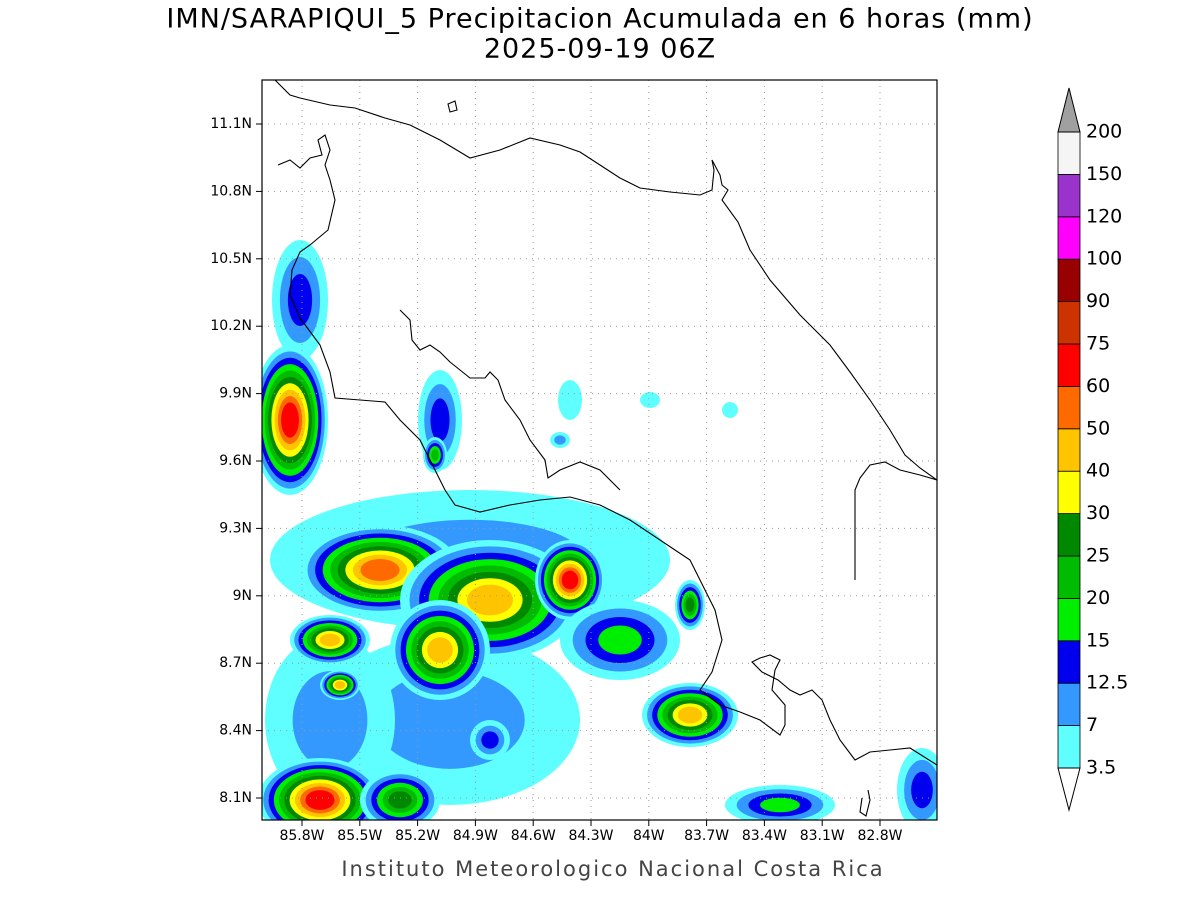 This screenshot has width=1200, height=900. I want to click on colorbar-label: 30, so click(1098, 513).